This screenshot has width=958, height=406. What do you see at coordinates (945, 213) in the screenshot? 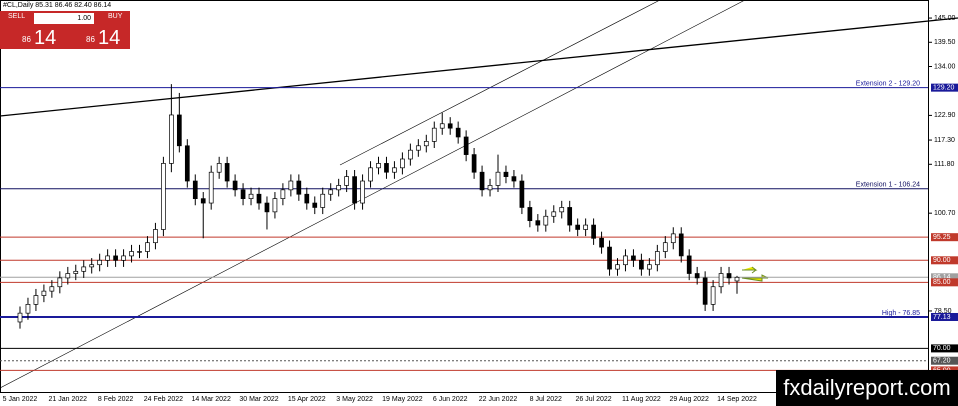
I see `y-tick-label: 100.70` at bounding box center [945, 213].